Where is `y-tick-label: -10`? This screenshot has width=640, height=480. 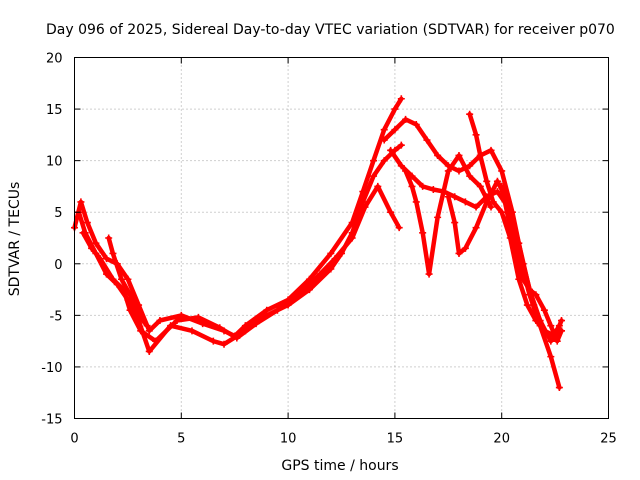 y-tick-label: -10 is located at coordinates (51, 368).